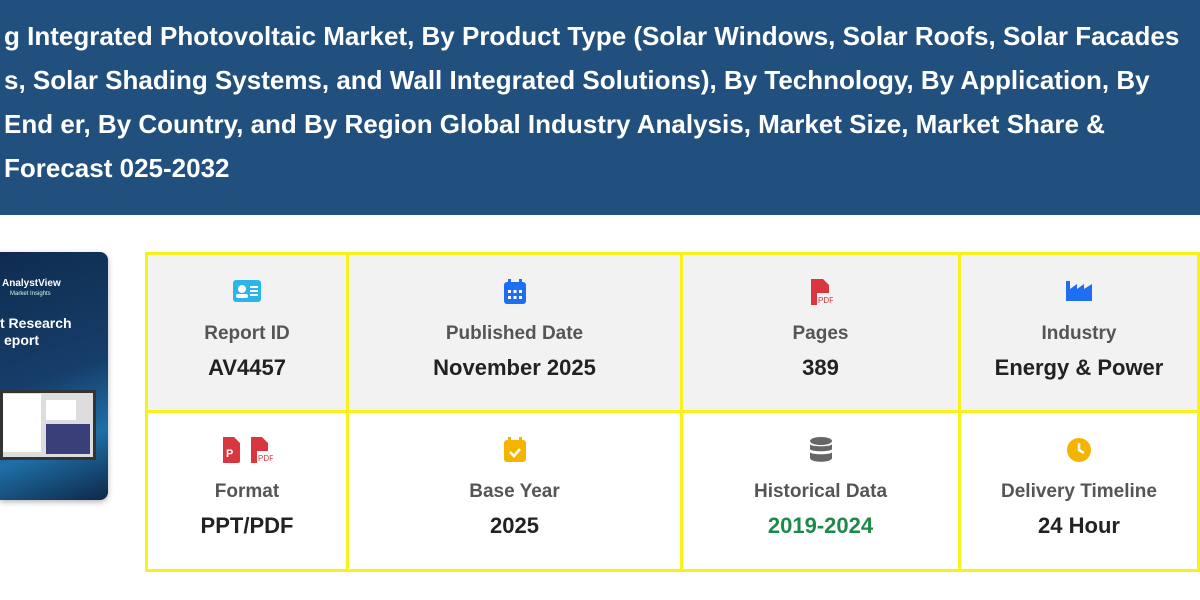 Image resolution: width=1200 pixels, height=600 pixels. I want to click on info-published-date: Published Date November 2025, so click(516, 334).